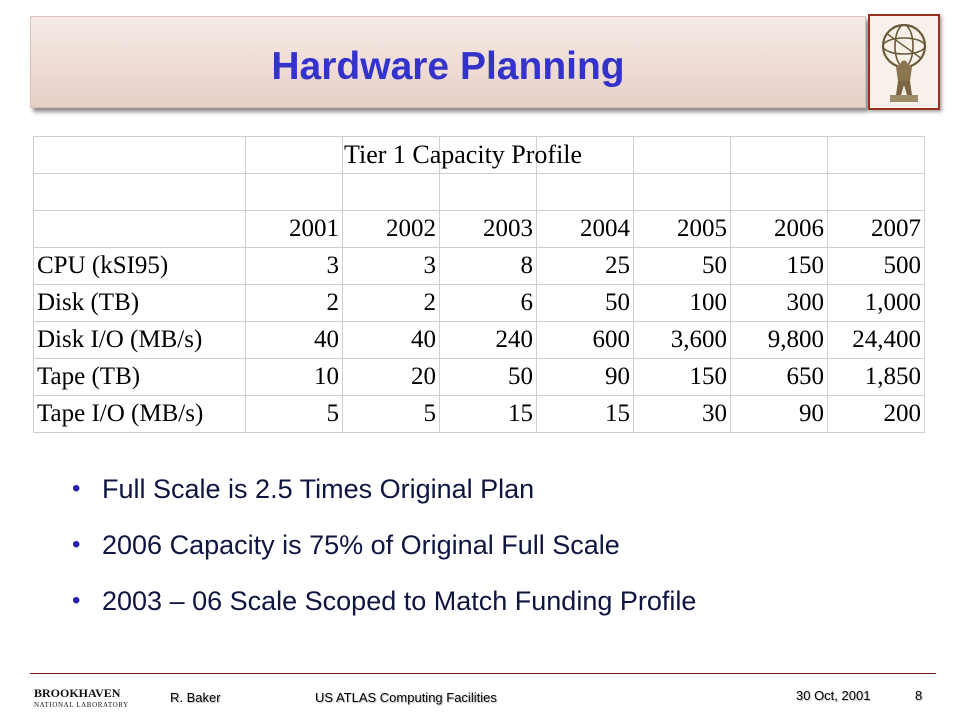 This screenshot has height=720, width=960. I want to click on logo-sub-text: NATIONAL LABORATORY, so click(81, 705).